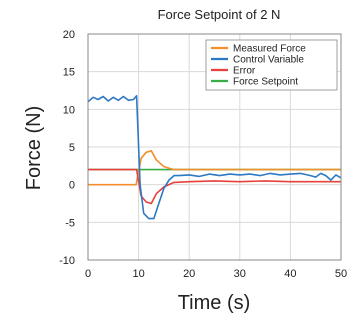 This screenshot has width=347, height=320. I want to click on x-axis-label: Time (s), so click(214, 303).